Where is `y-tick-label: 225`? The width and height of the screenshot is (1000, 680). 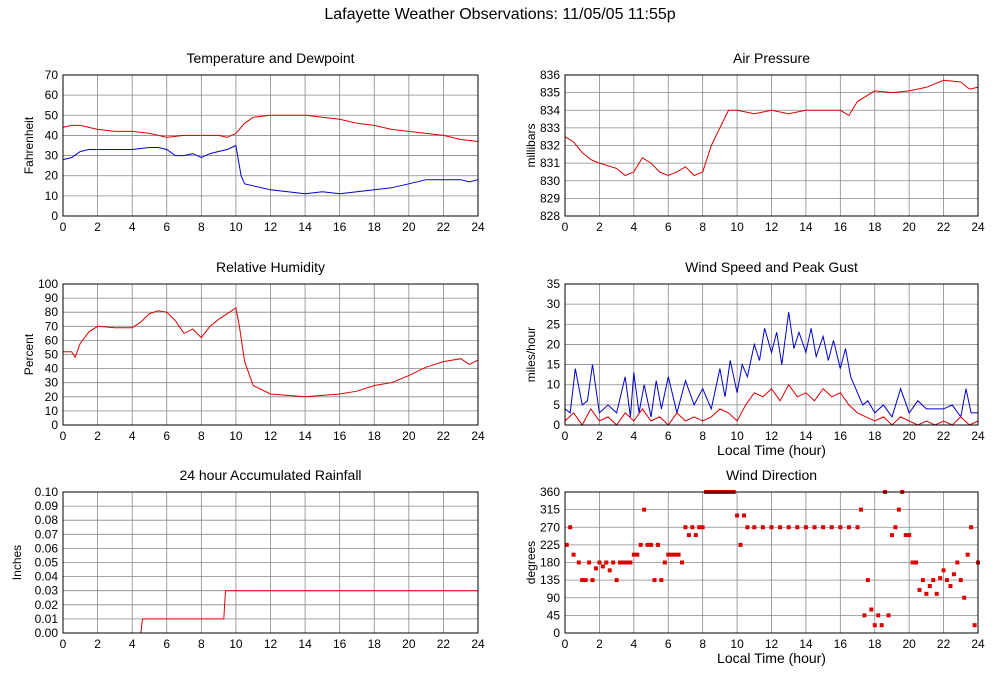
y-tick-label: 225 is located at coordinates (550, 545).